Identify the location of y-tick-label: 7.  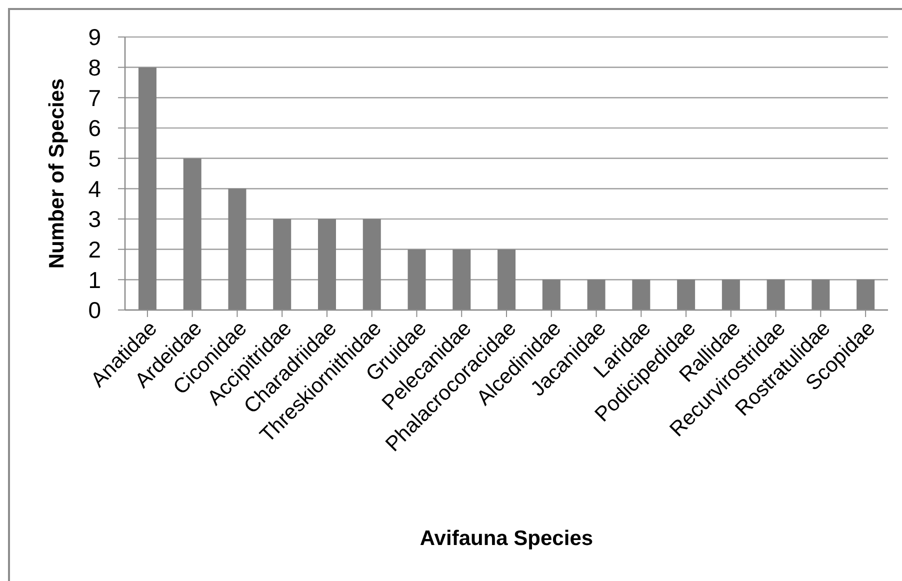
(94, 97).